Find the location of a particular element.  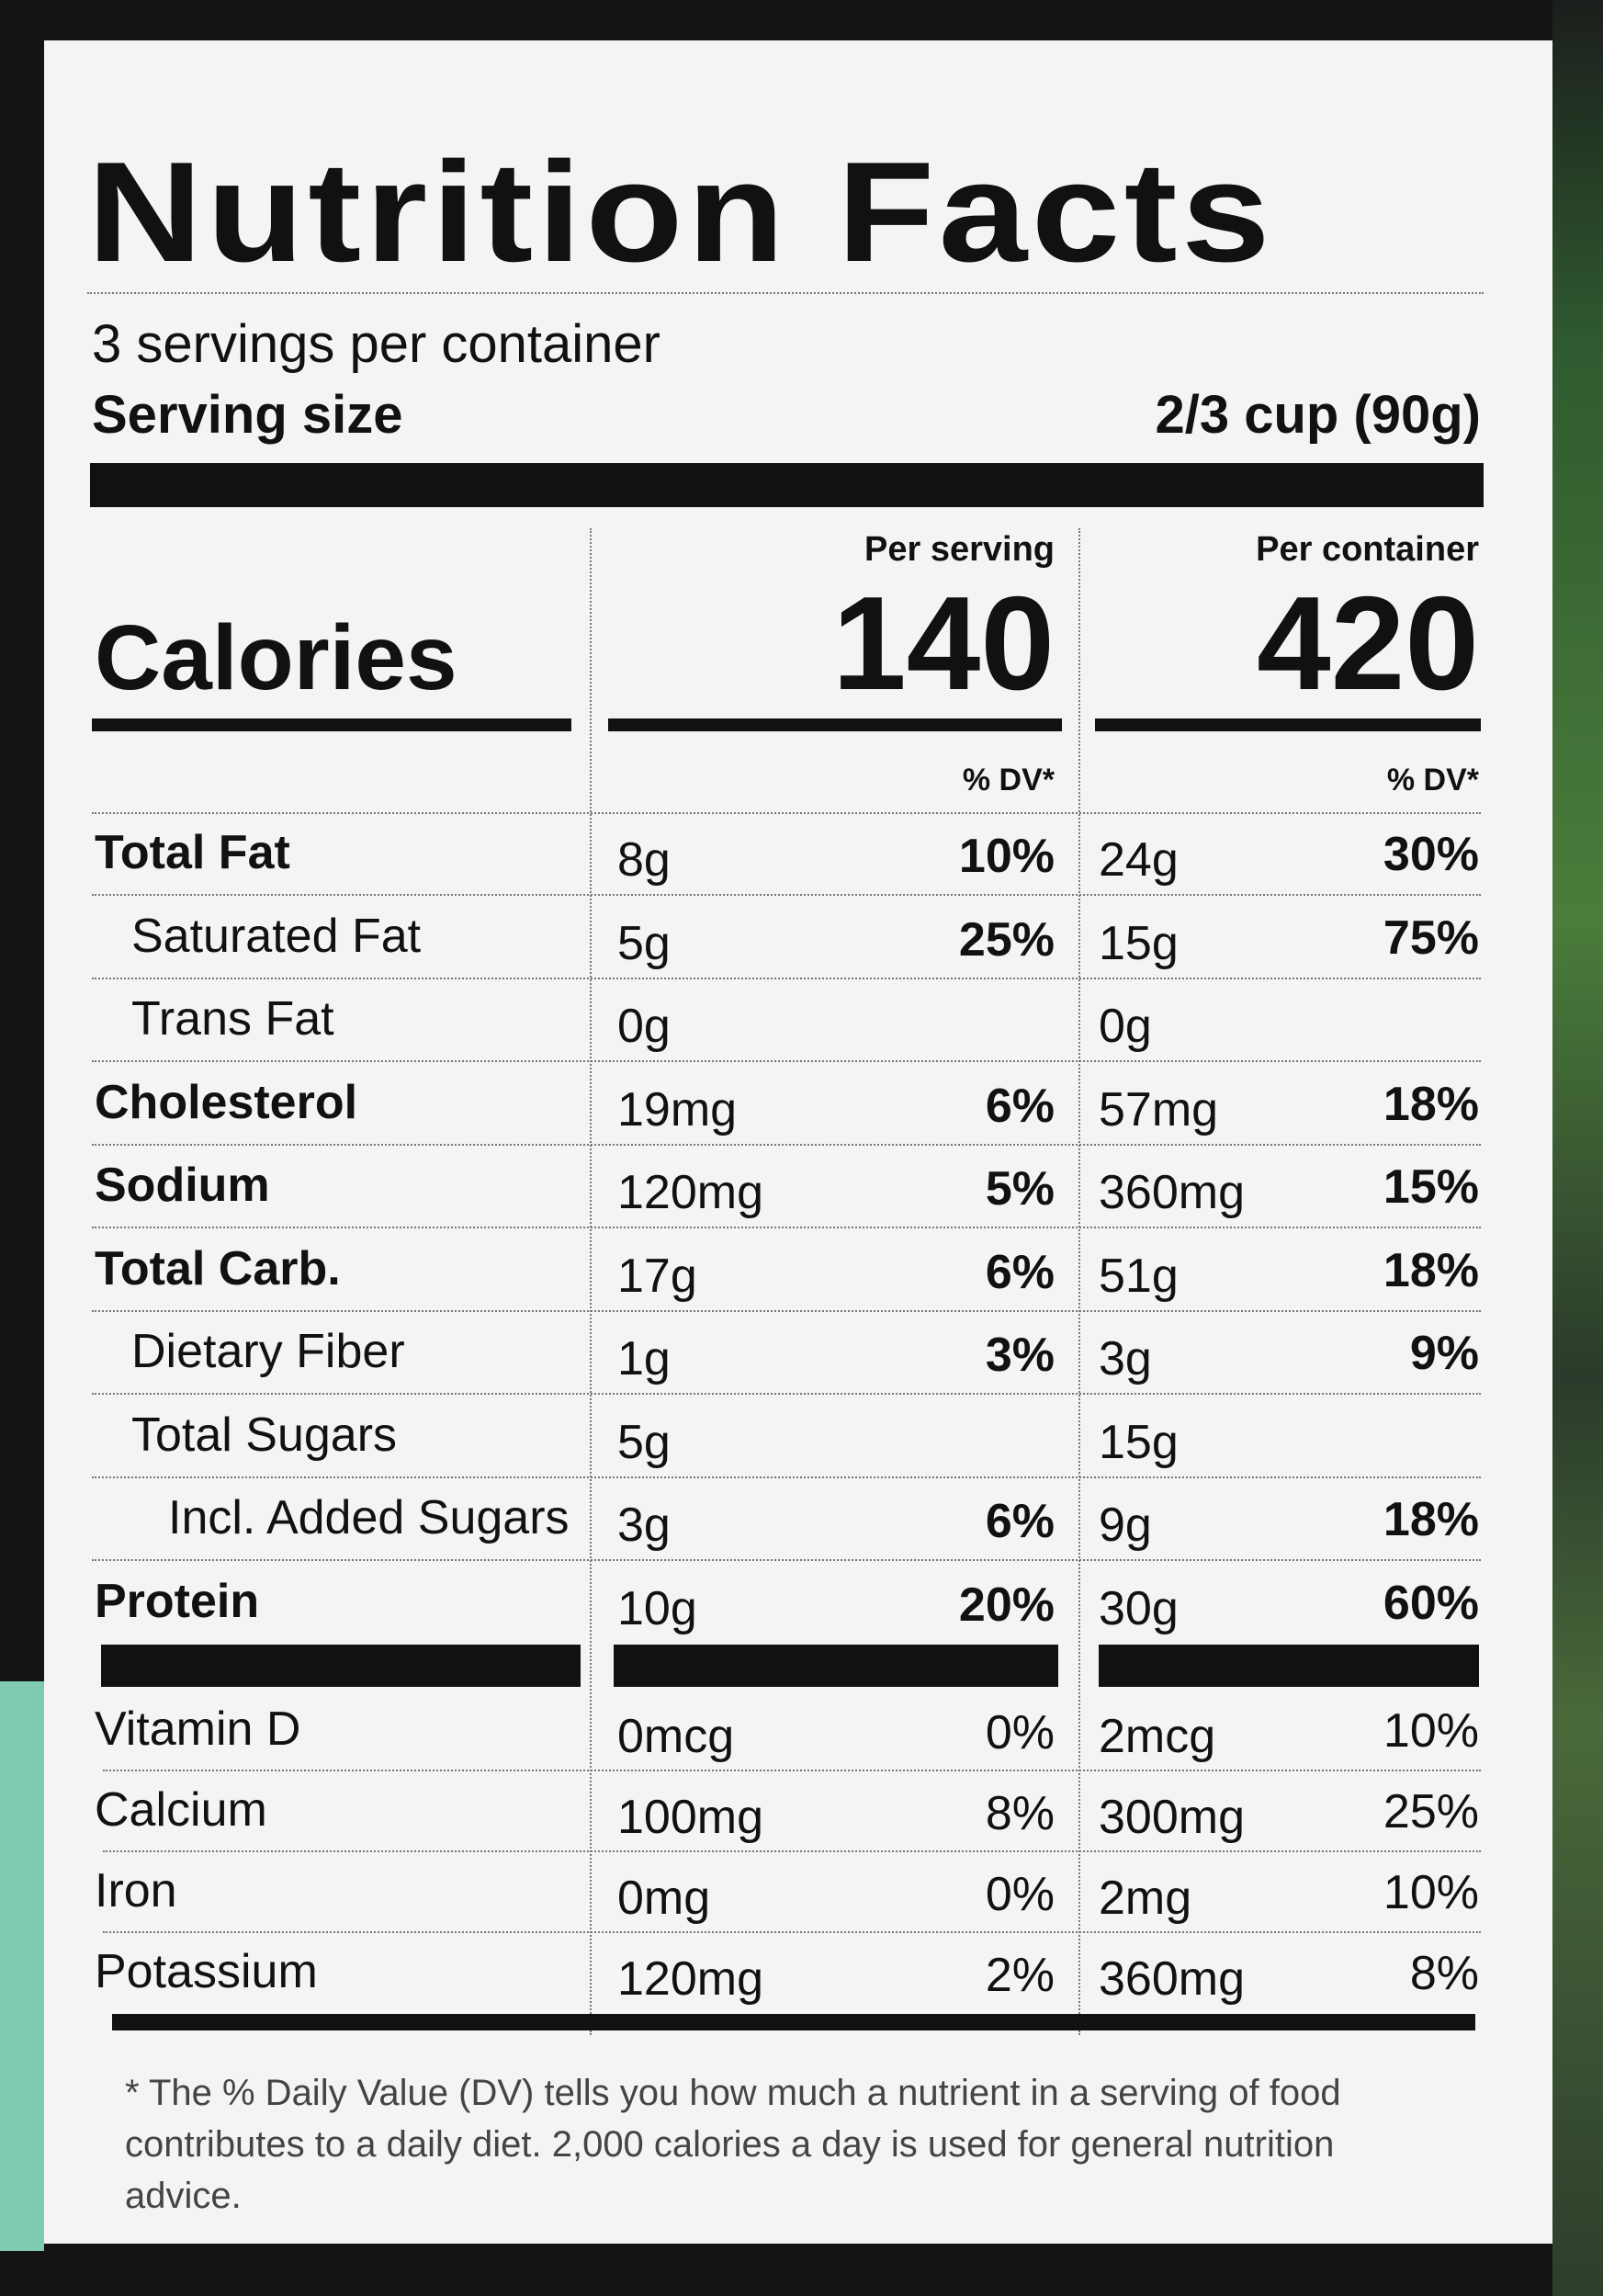

nutrient-name: Total Sugars is located at coordinates (264, 1435).